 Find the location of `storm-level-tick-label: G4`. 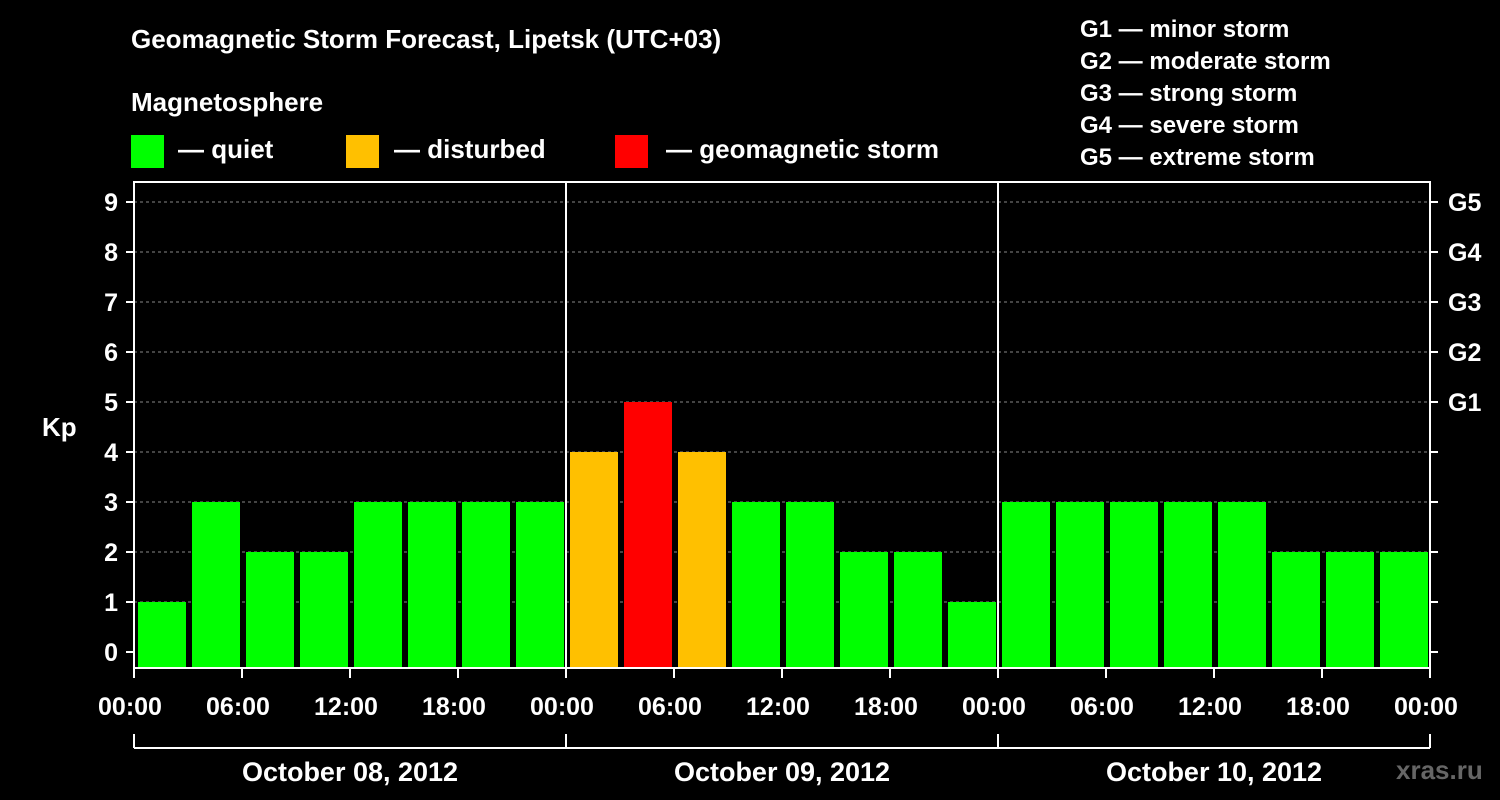

storm-level-tick-label: G4 is located at coordinates (1464, 253).